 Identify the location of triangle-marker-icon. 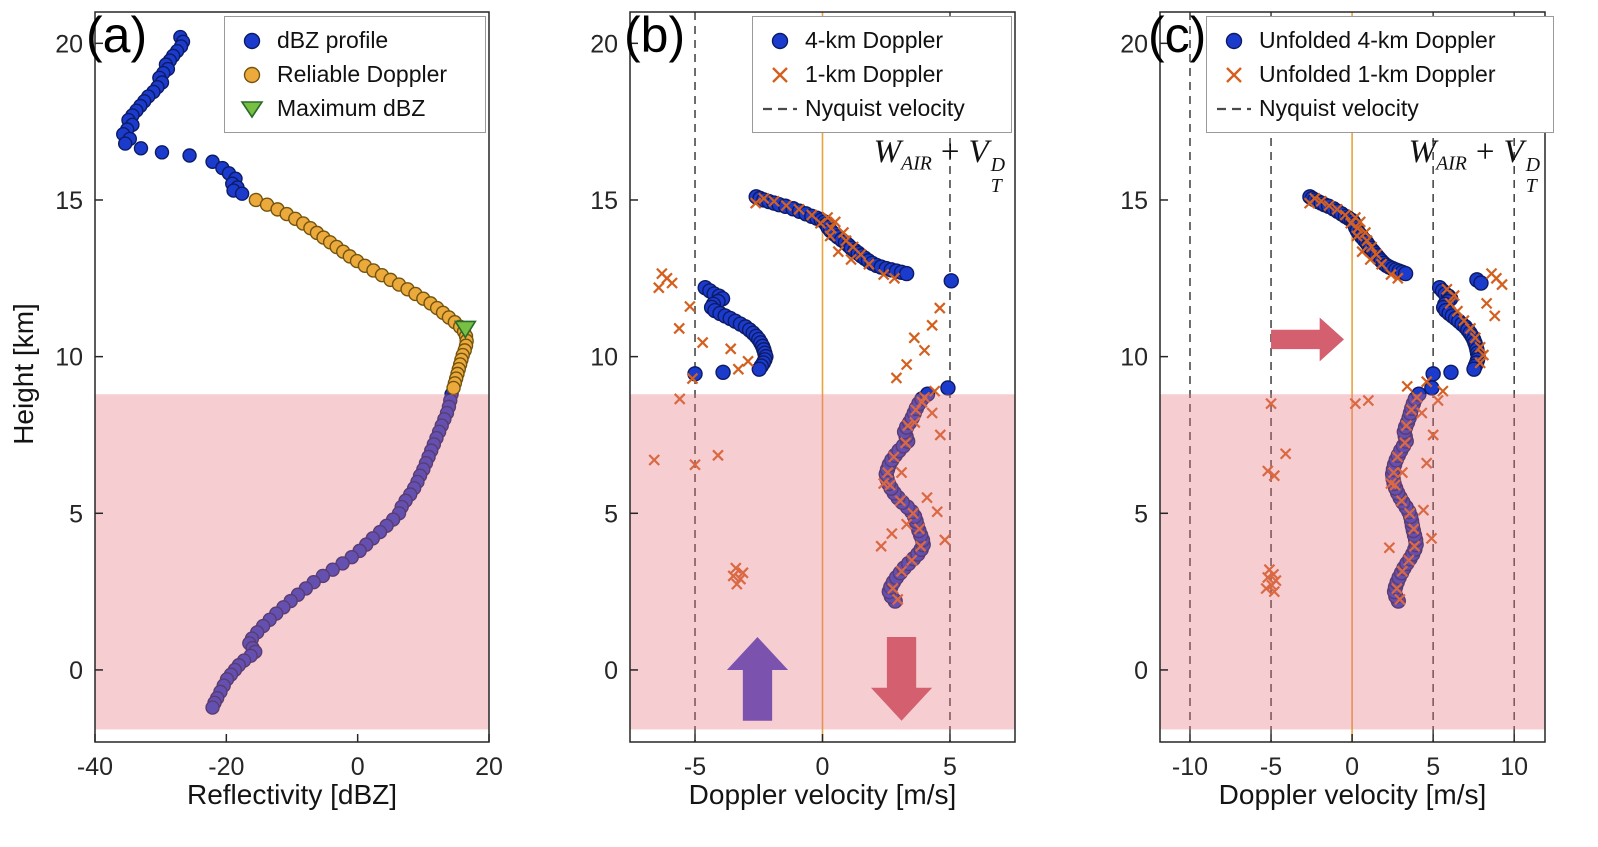
(252, 109).